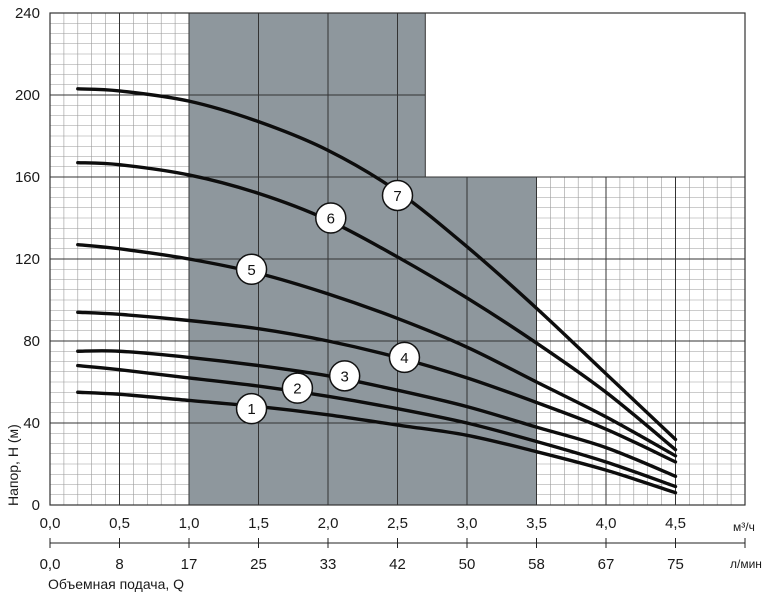 The width and height of the screenshot is (778, 597). I want to click on x2-tick-label: 8, so click(119, 564).